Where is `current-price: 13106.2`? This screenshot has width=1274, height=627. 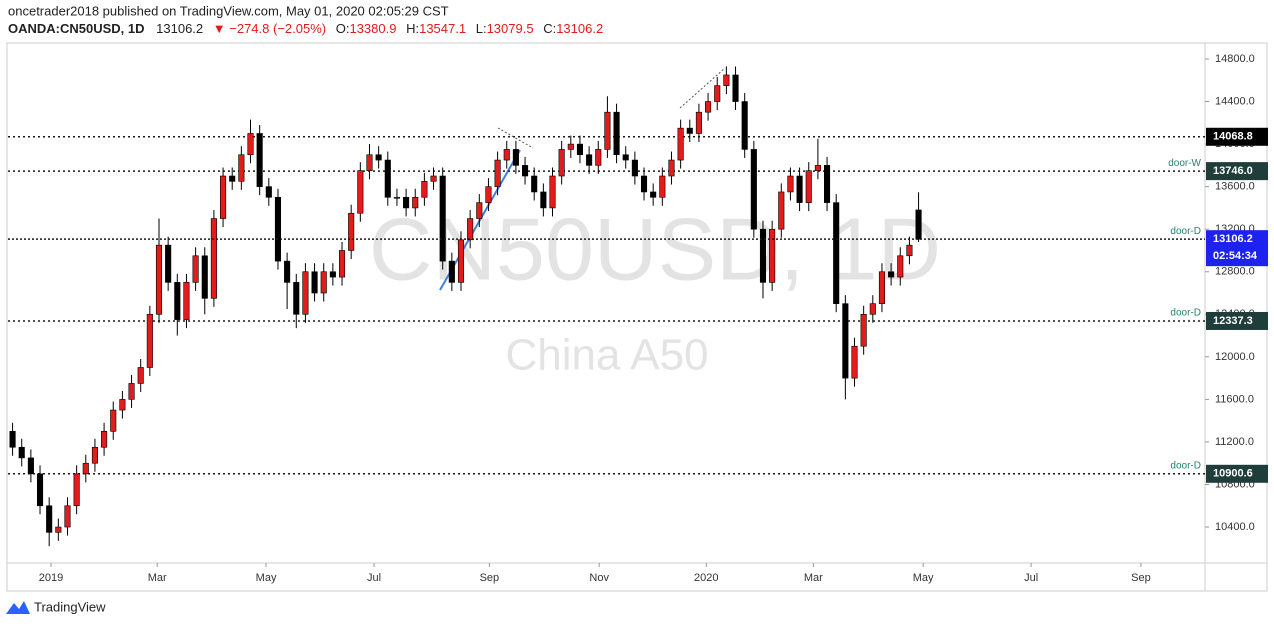
current-price: 13106.2 is located at coordinates (1233, 239).